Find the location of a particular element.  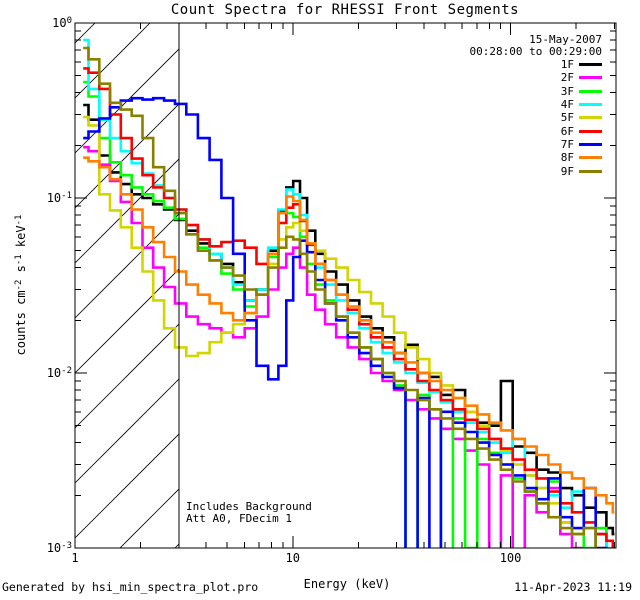

legend-label: 2F is located at coordinates (567, 78).